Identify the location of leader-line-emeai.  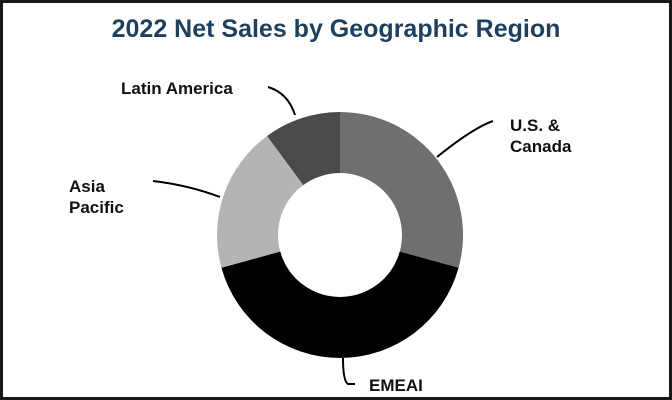
(348, 371).